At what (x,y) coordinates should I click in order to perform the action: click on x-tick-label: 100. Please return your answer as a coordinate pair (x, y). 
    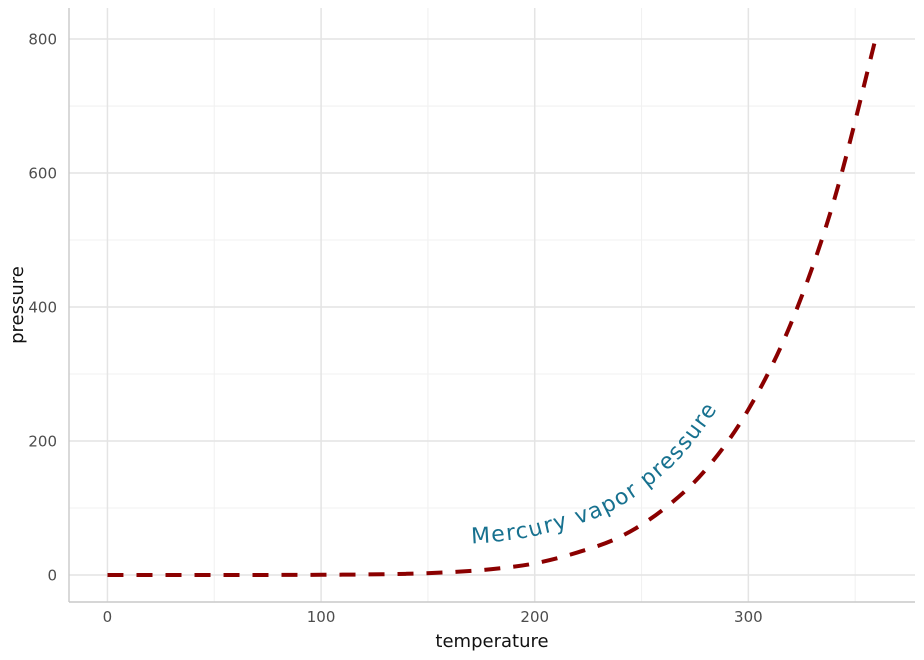
    Looking at the image, I should click on (321, 617).